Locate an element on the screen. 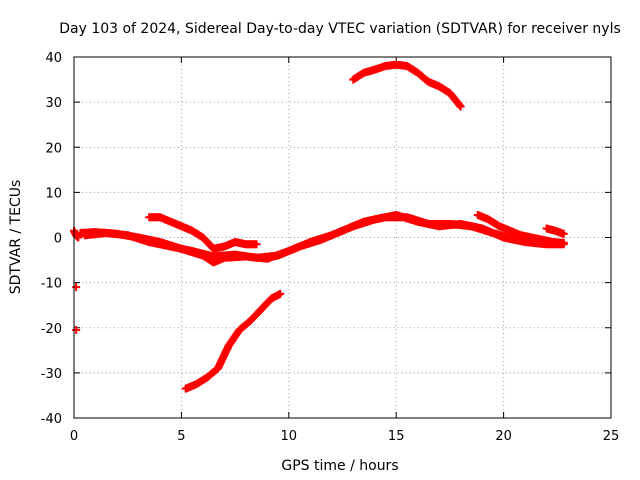 Image resolution: width=640 pixels, height=480 pixels. y-axis-label: SDTVAR / TECUs is located at coordinates (16, 237).